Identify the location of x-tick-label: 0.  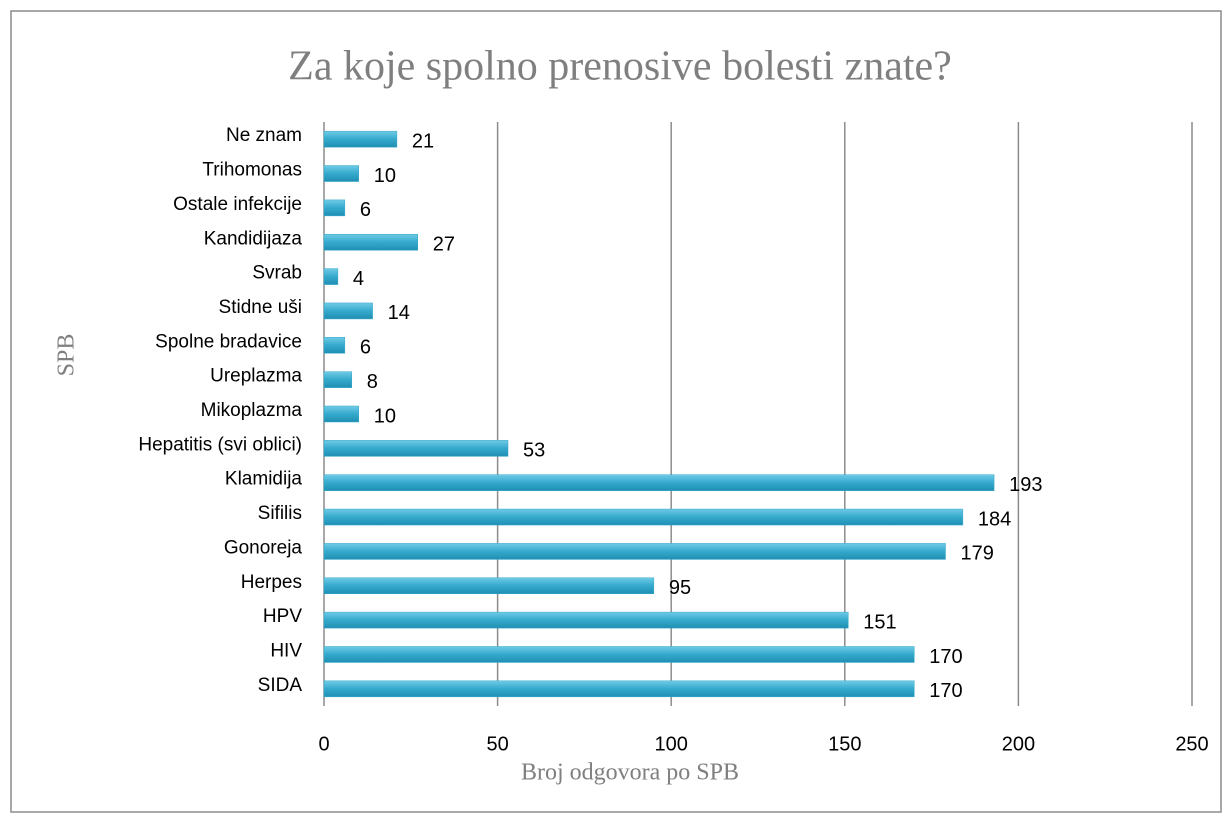
(323, 744).